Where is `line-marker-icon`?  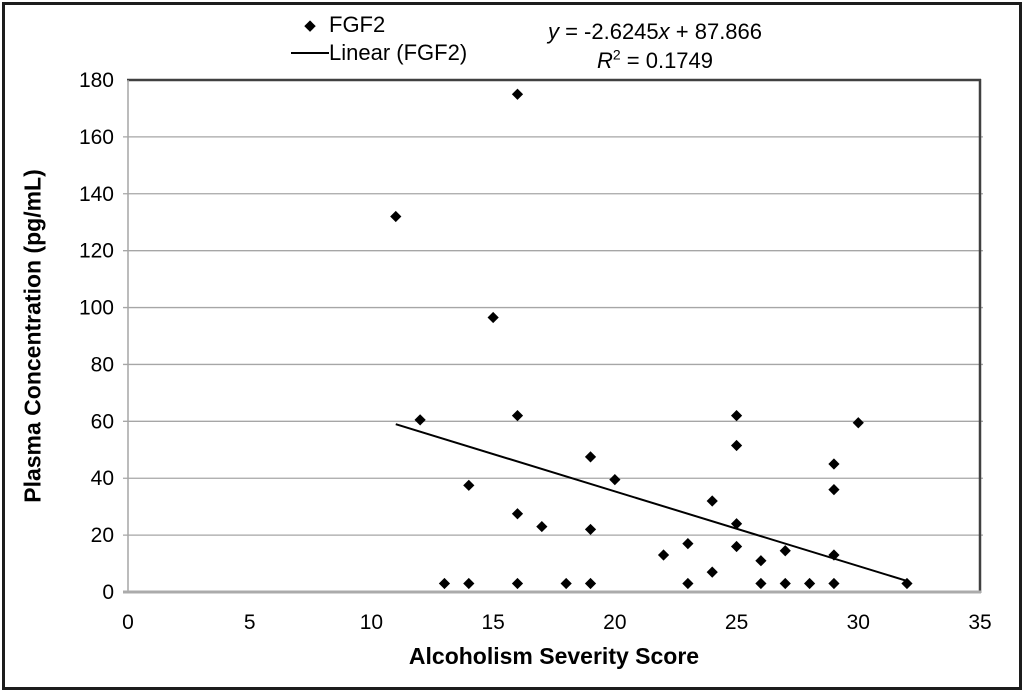 line-marker-icon is located at coordinates (310, 53).